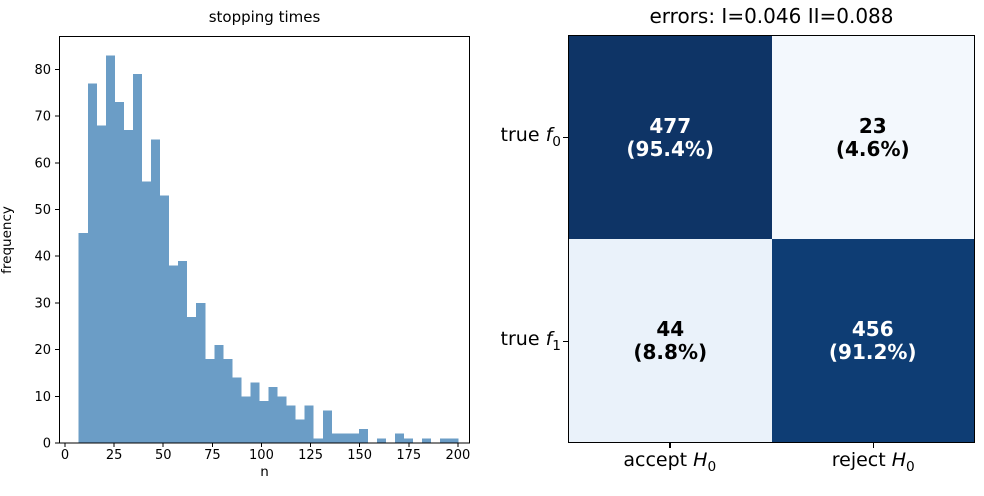  What do you see at coordinates (42, 257) in the screenshot?
I see `y-tick-label: 40` at bounding box center [42, 257].